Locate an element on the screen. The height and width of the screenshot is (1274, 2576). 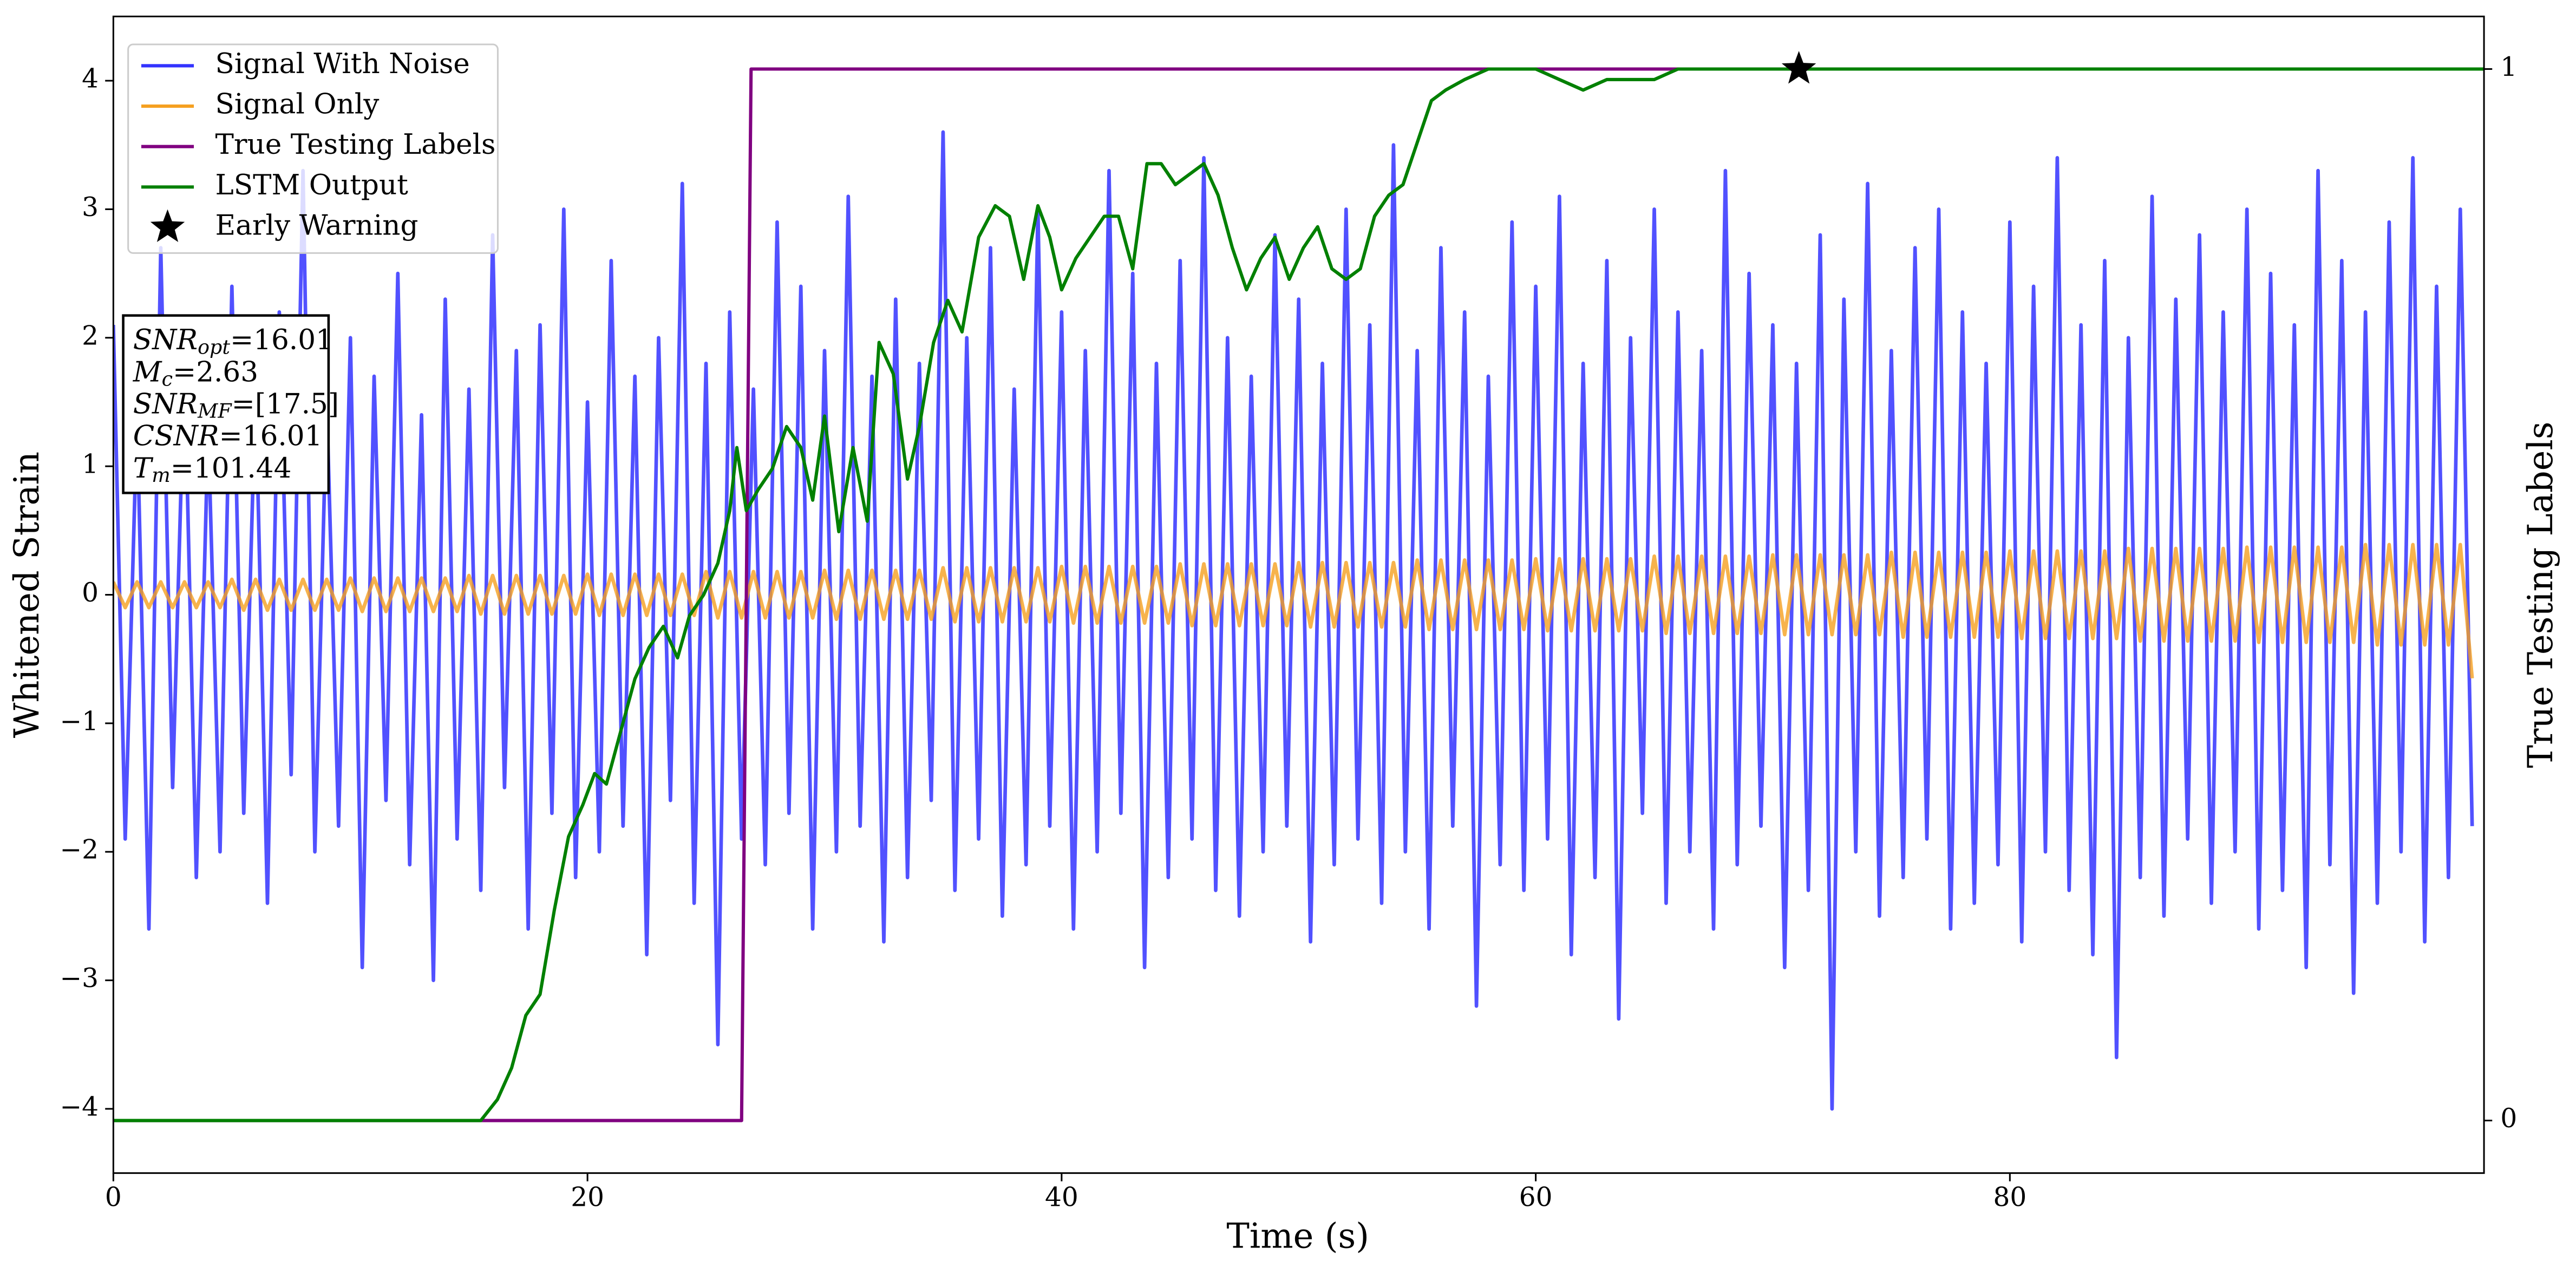
legend-frame is located at coordinates (313, 148).